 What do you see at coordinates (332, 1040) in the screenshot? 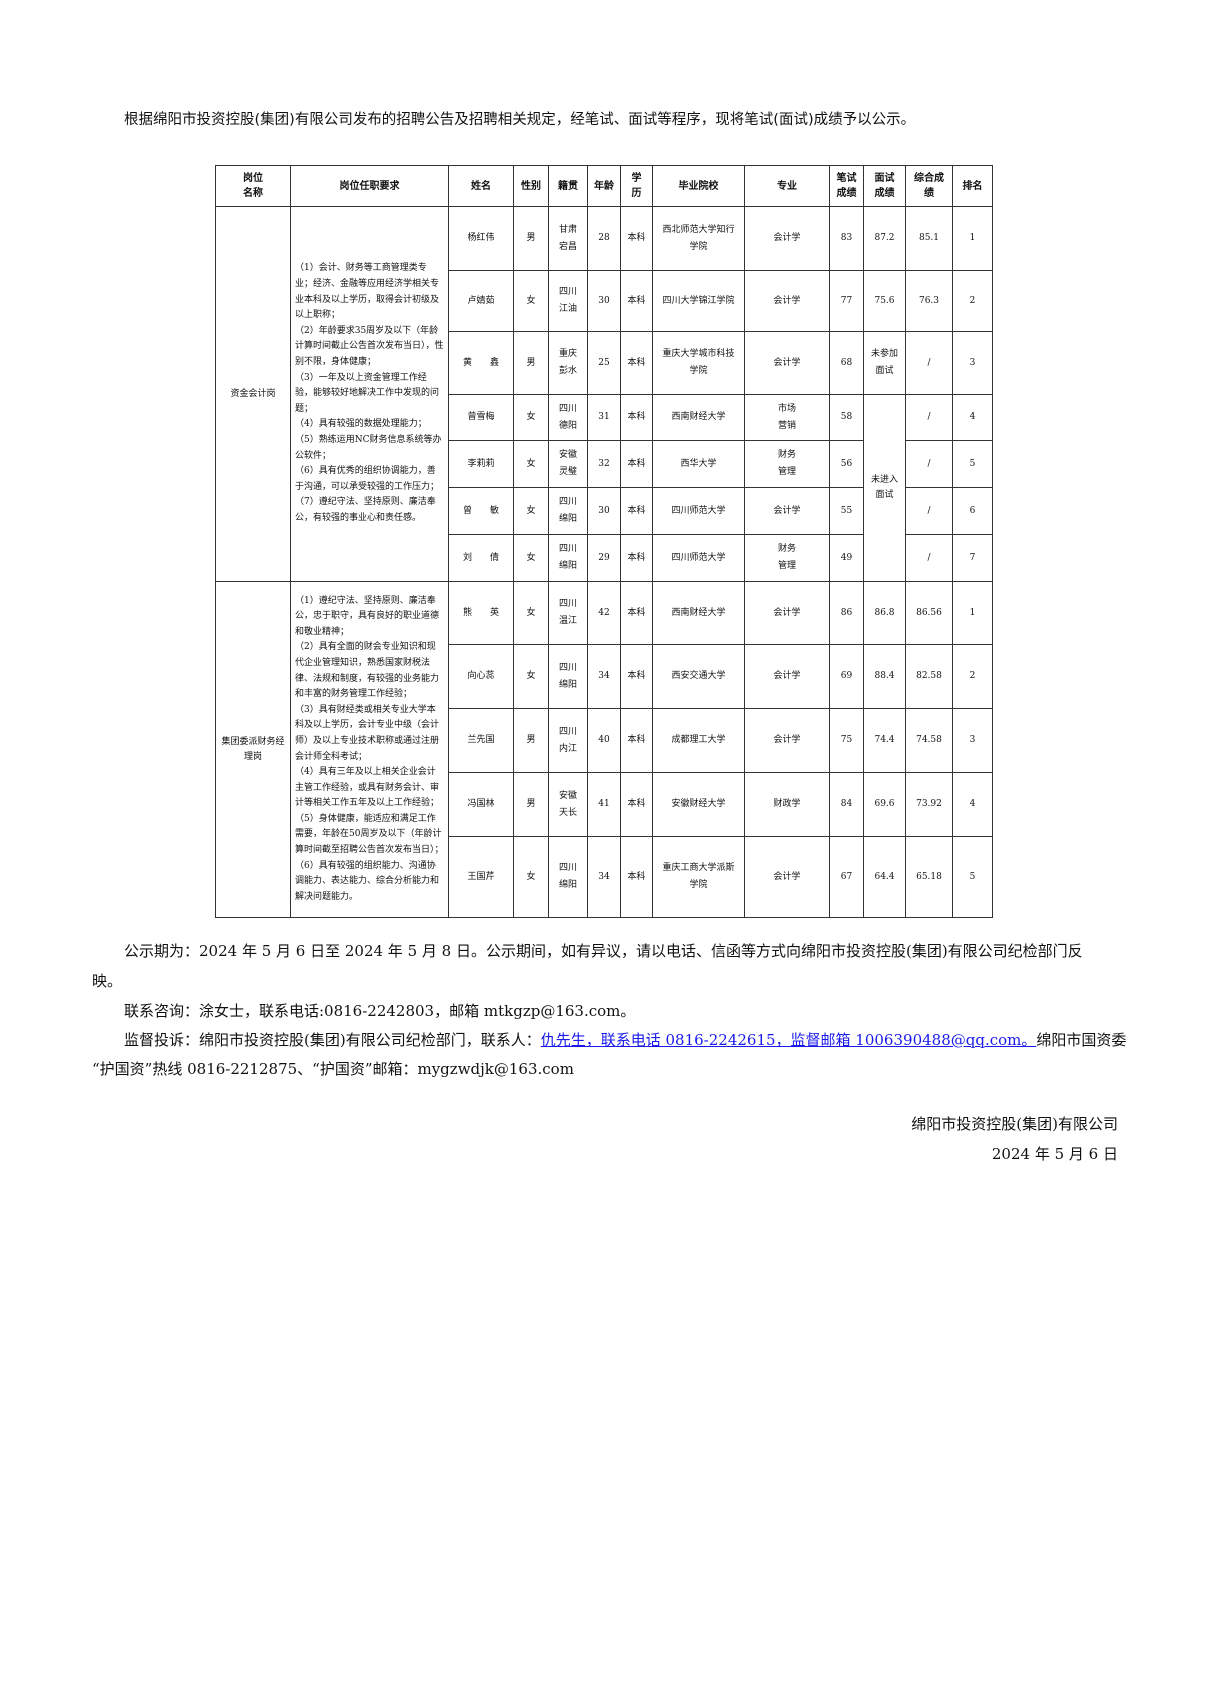
I see `supervise-prefix: 监督投诉：绵阳市投资控股(集团)有限公司纪检部门，联系人：` at bounding box center [332, 1040].